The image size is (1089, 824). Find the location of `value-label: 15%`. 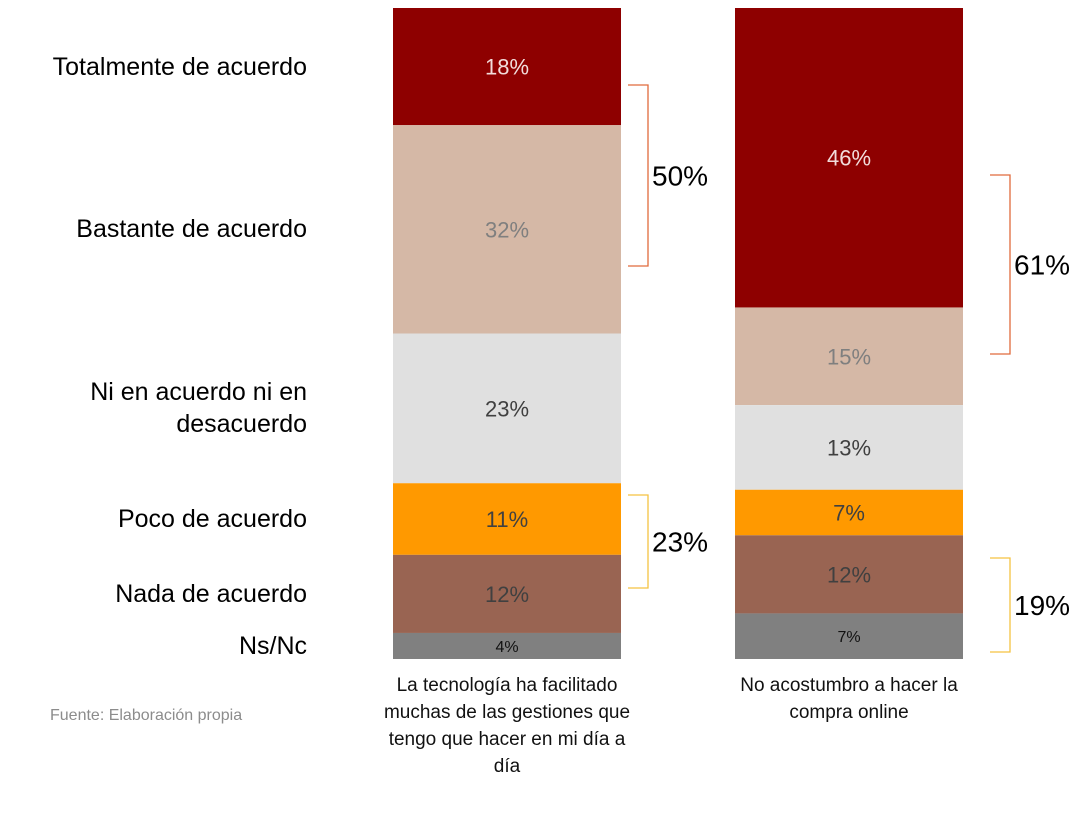

value-label: 15% is located at coordinates (849, 356).